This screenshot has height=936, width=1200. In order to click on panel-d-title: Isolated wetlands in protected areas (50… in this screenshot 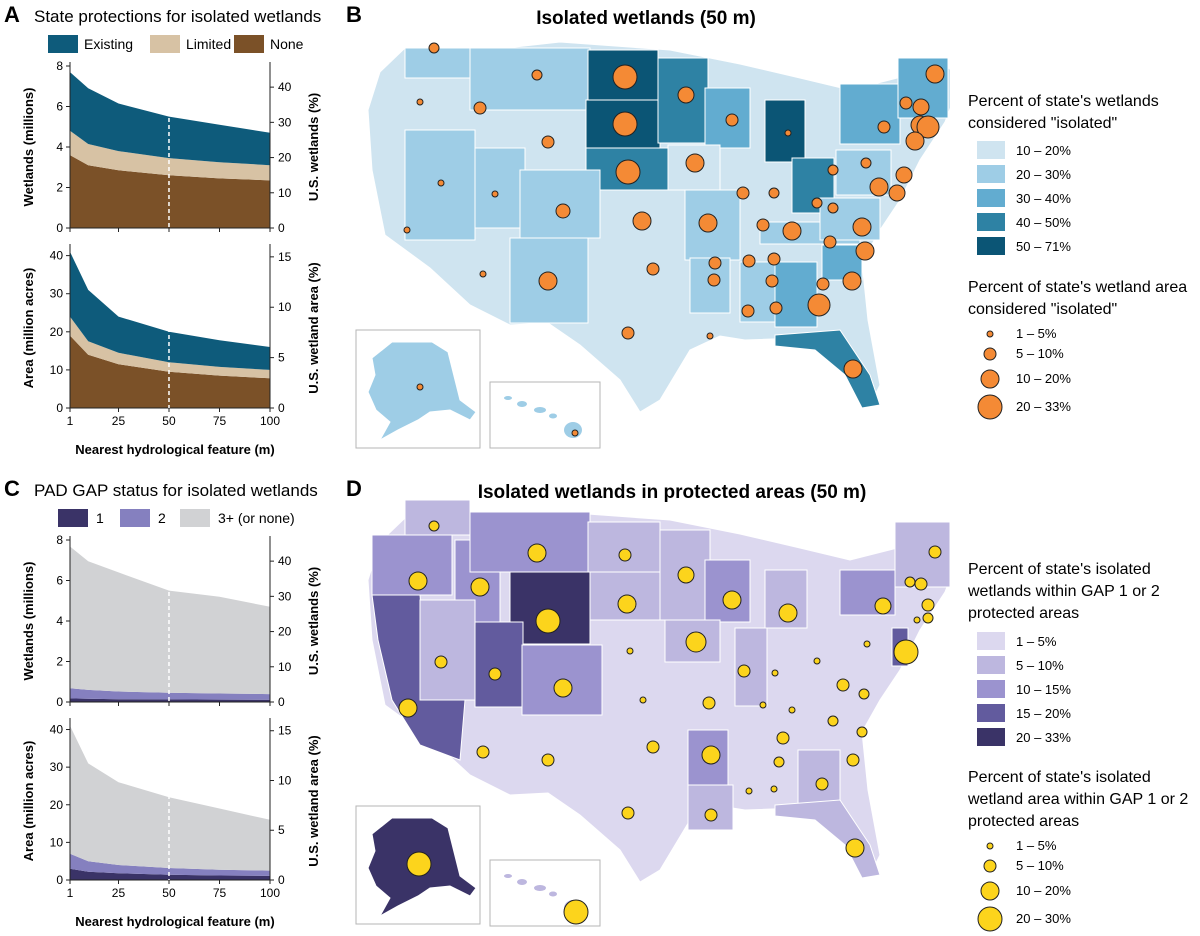, I will do `click(672, 492)`.